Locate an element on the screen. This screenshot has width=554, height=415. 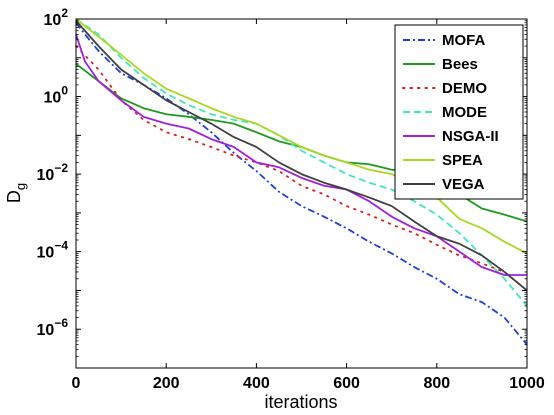
x-tick-label: 1000 is located at coordinates (527, 383).